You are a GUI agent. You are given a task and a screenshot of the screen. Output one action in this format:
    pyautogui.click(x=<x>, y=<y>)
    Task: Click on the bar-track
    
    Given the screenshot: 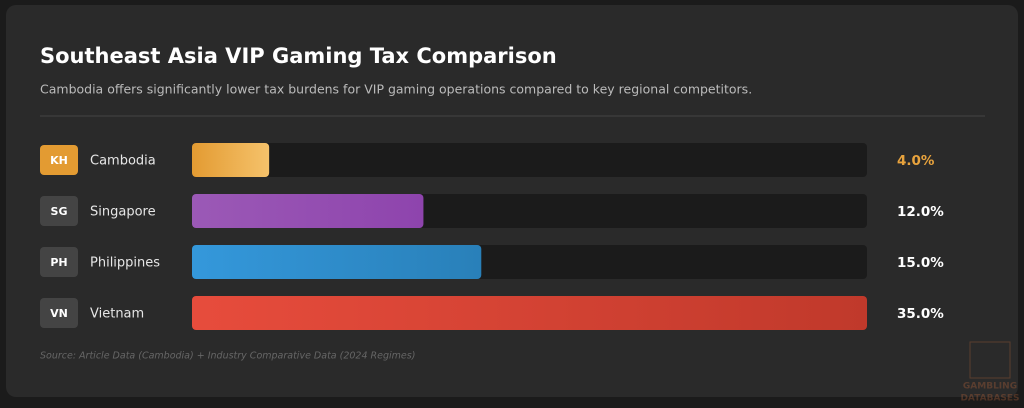 What is the action you would take?
    pyautogui.click(x=529, y=160)
    